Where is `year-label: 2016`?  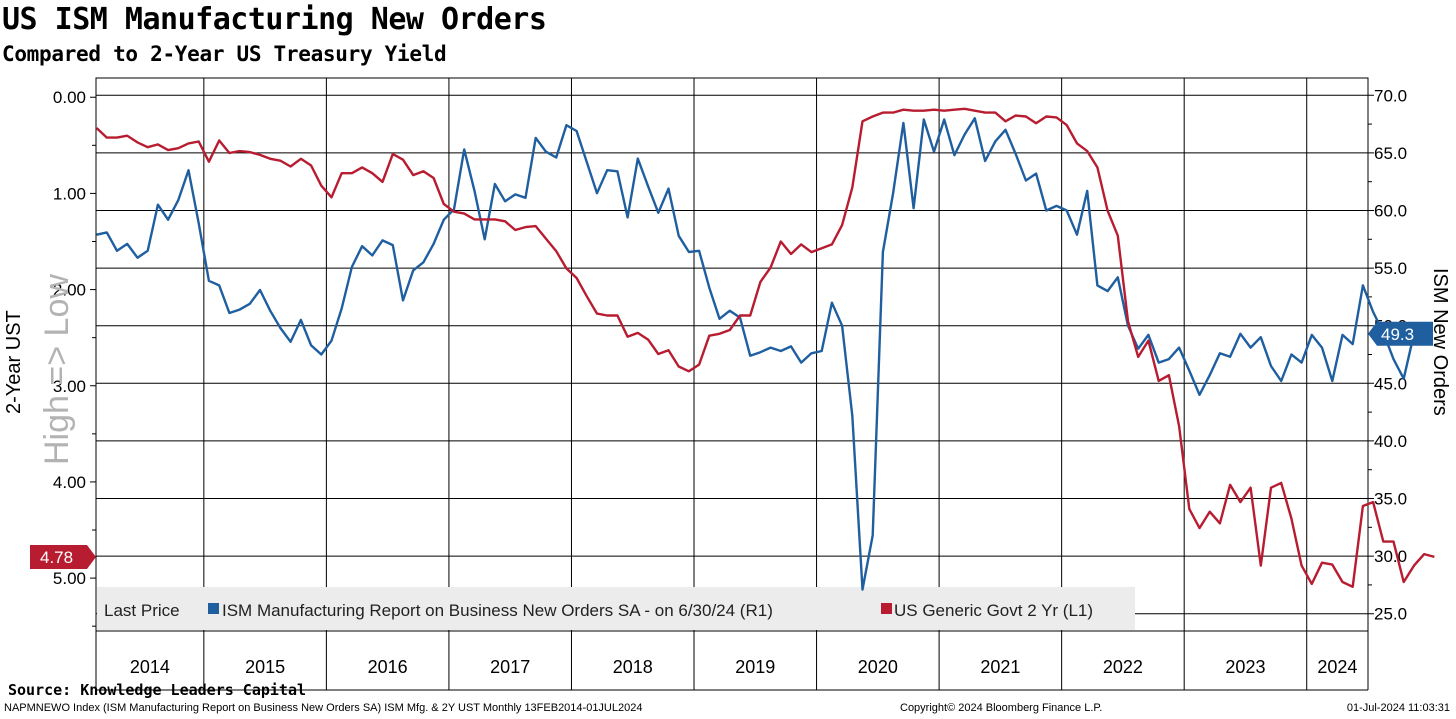
year-label: 2016 is located at coordinates (388, 667).